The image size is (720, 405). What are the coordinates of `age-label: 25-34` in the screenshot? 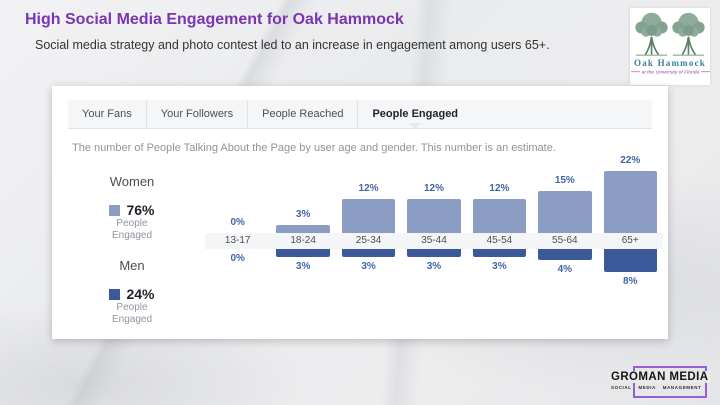 It's located at (368, 240).